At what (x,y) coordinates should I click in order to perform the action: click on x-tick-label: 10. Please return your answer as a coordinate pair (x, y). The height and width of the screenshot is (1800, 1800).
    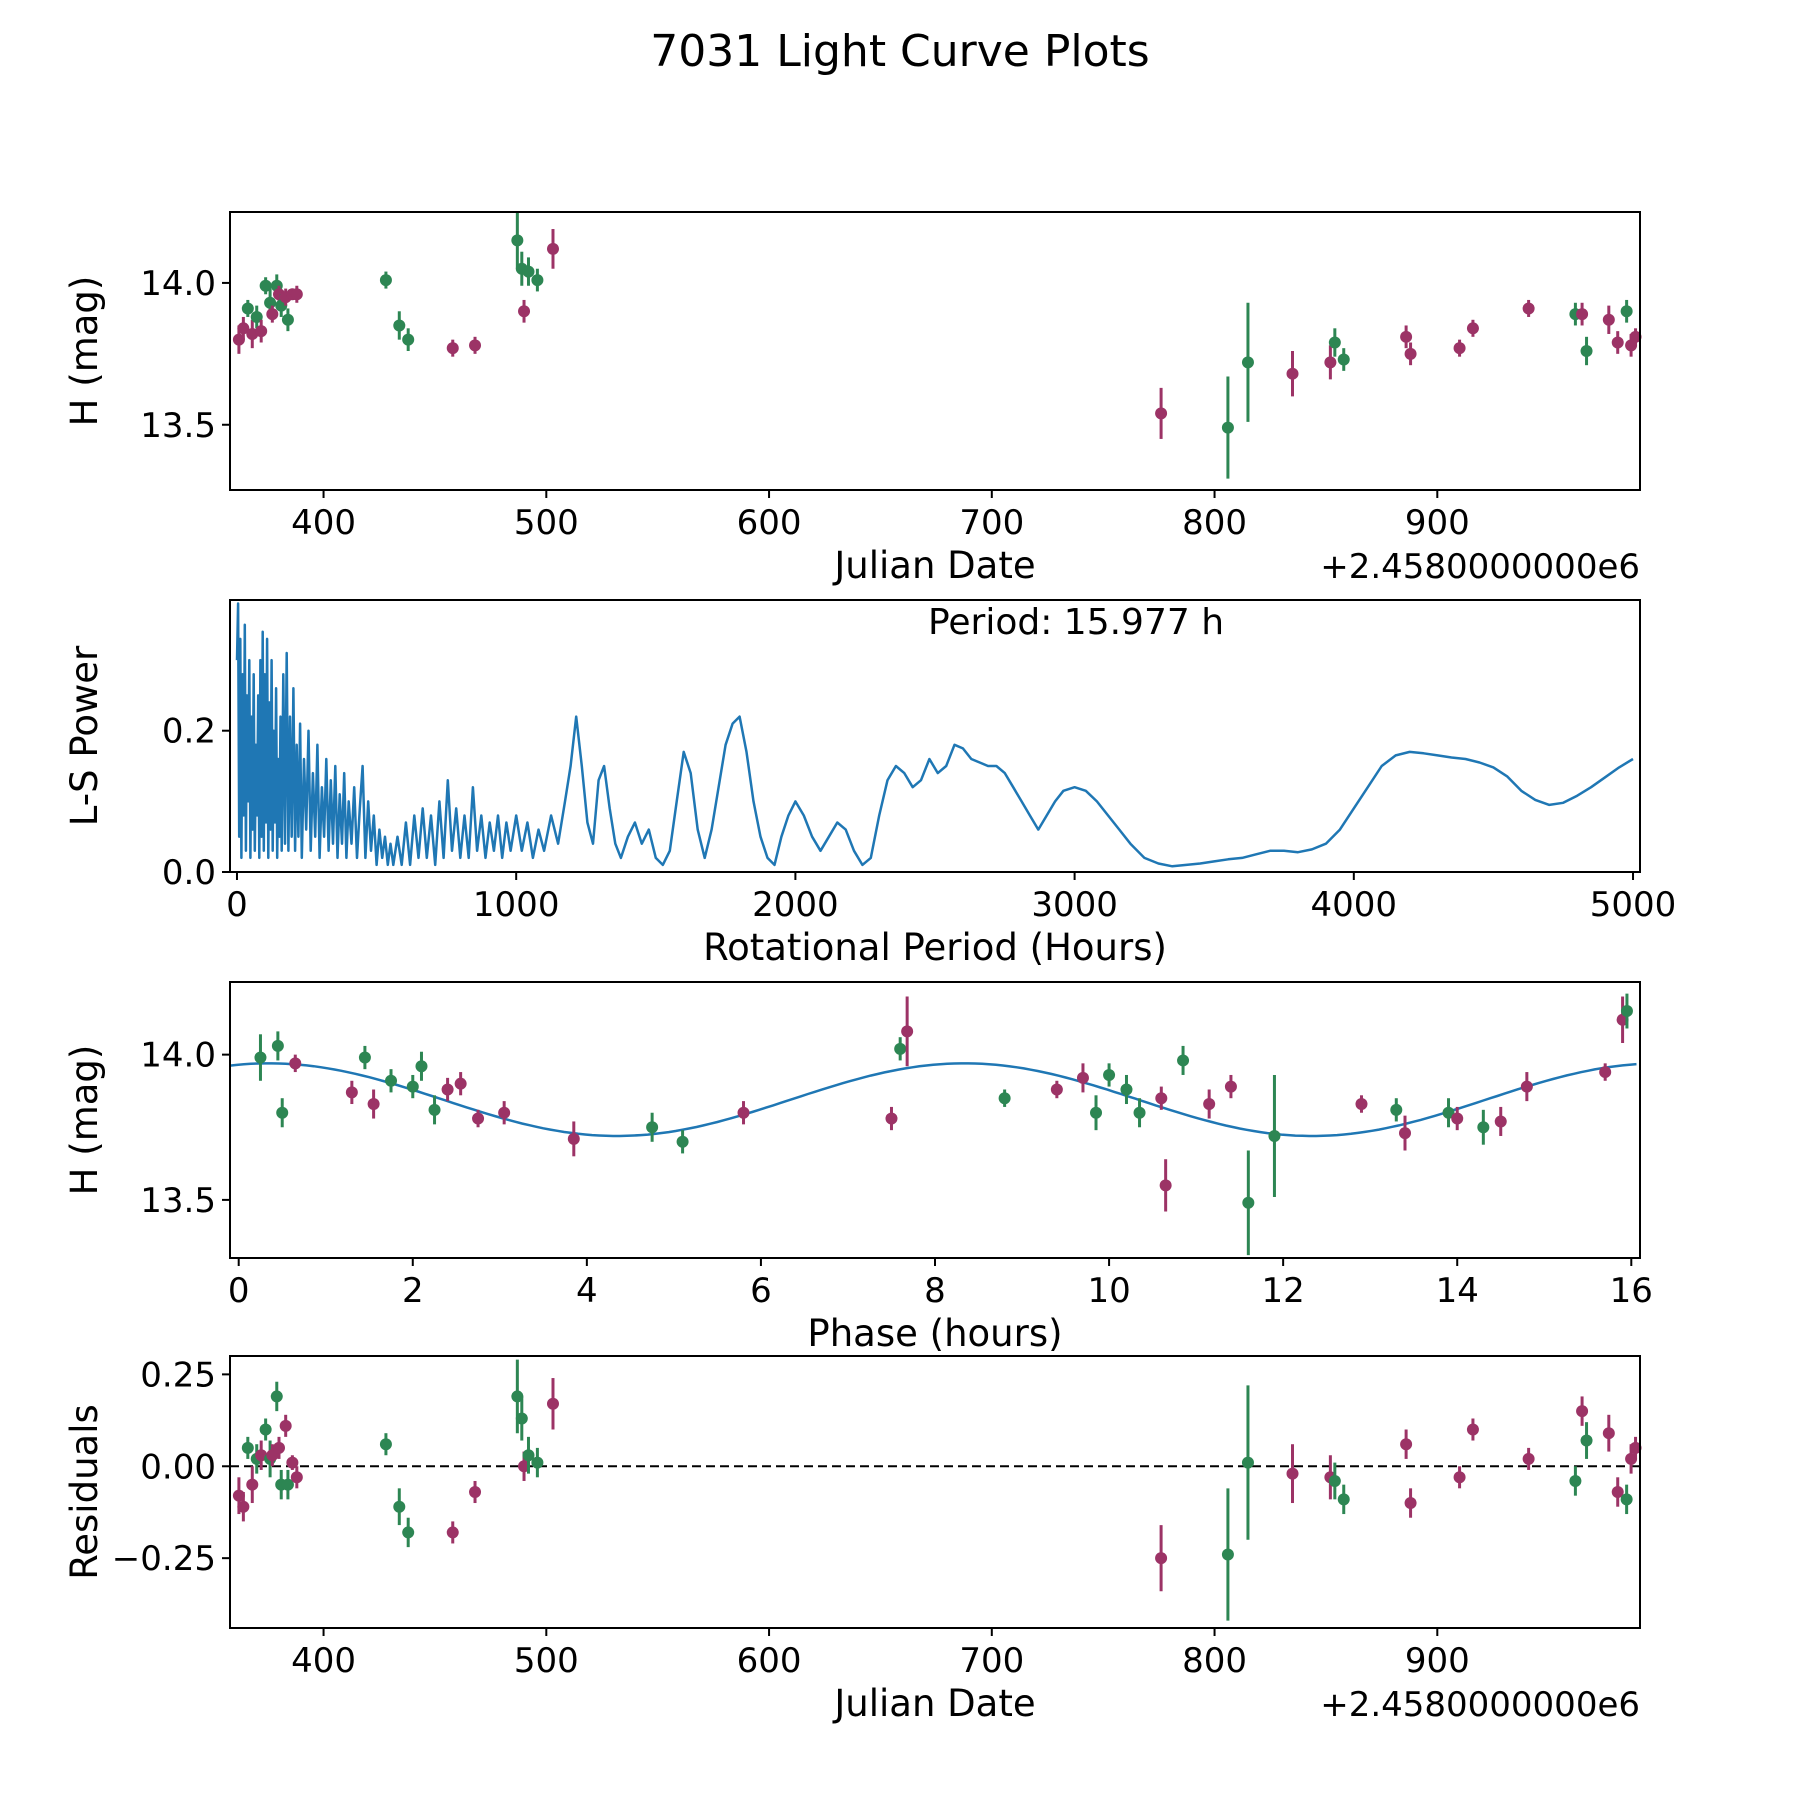
    Looking at the image, I should click on (1108, 1291).